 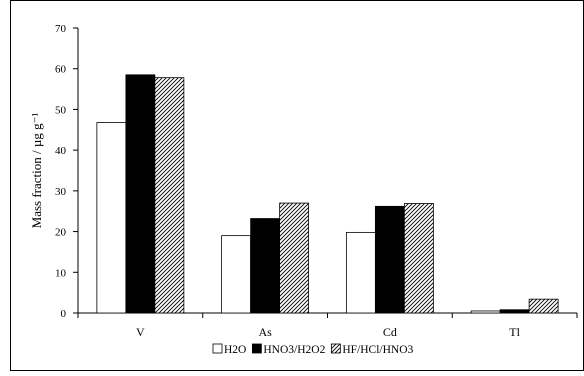 I want to click on y-tick-label: 40, so click(x=61, y=151).